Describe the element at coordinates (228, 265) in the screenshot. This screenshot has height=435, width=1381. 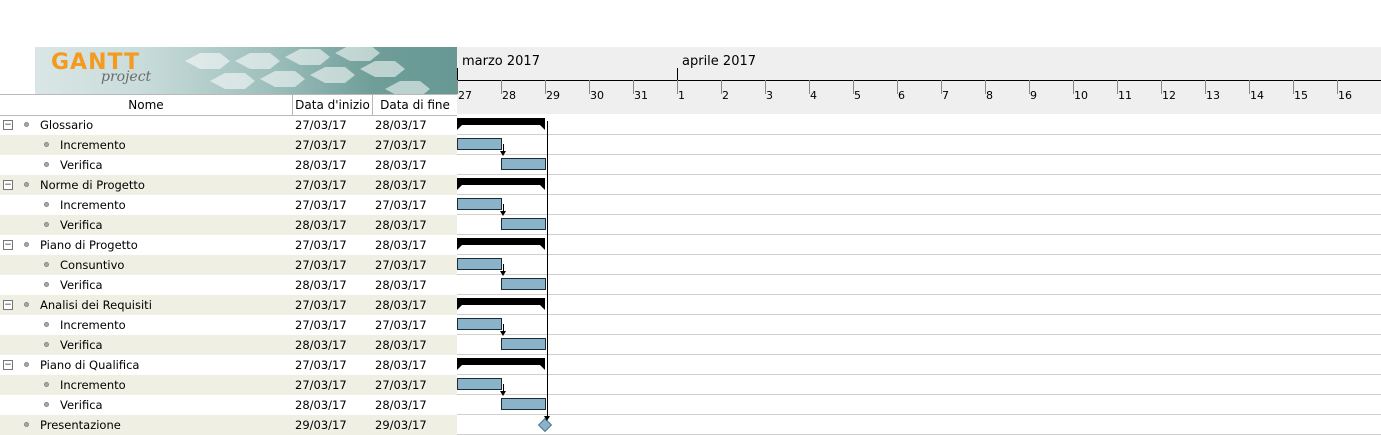
I see `task-row: Consuntivo 27/03/17 27/03/17` at that location.